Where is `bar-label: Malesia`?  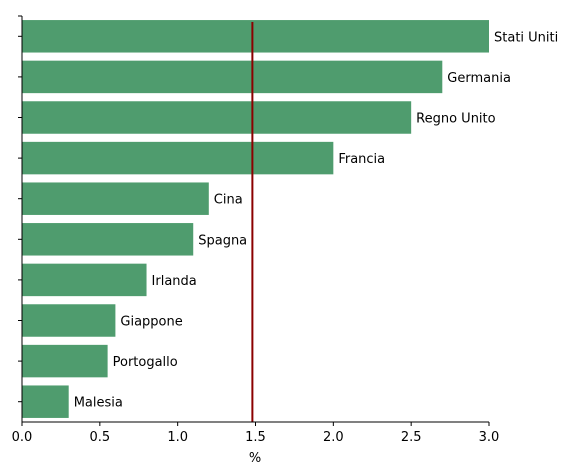 bar-label: Malesia is located at coordinates (98, 403).